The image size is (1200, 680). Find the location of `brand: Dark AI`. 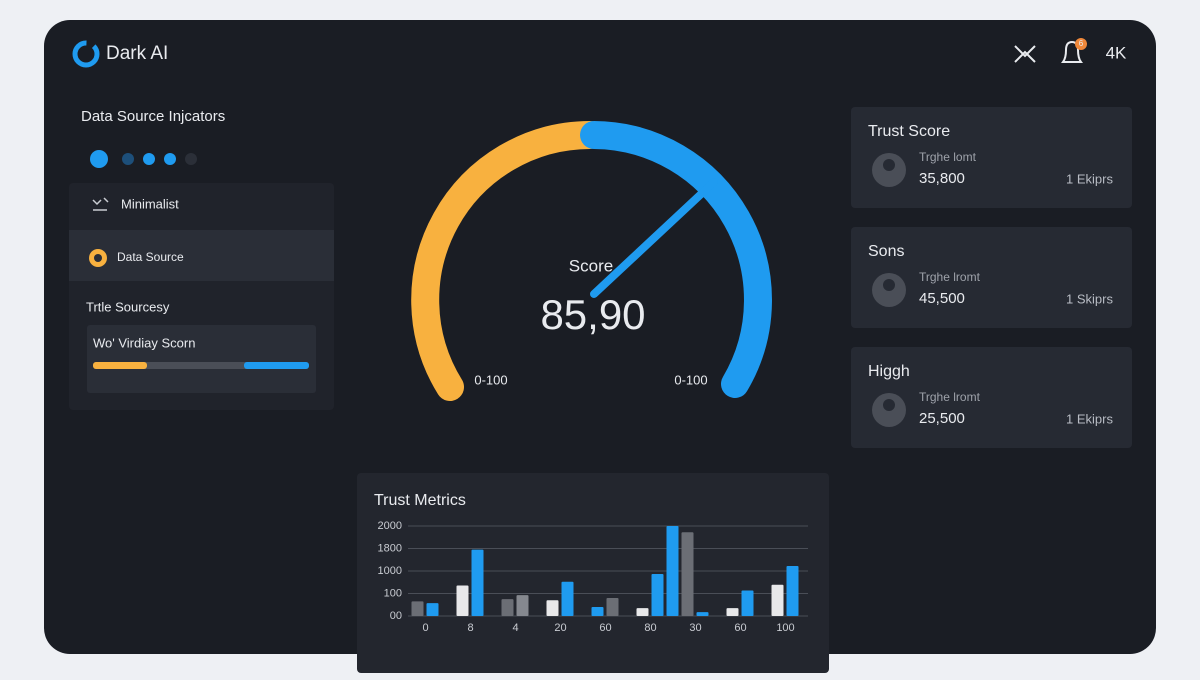

brand: Dark AI is located at coordinates (137, 53).